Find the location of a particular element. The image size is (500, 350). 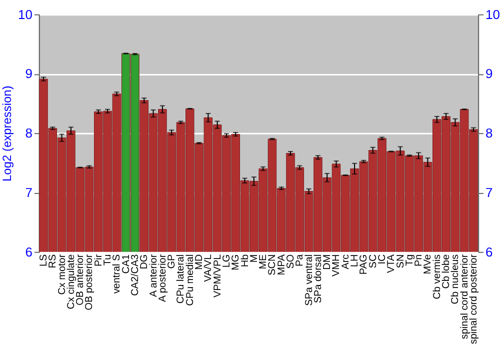

x-tick-label: LH is located at coordinates (355, 261).